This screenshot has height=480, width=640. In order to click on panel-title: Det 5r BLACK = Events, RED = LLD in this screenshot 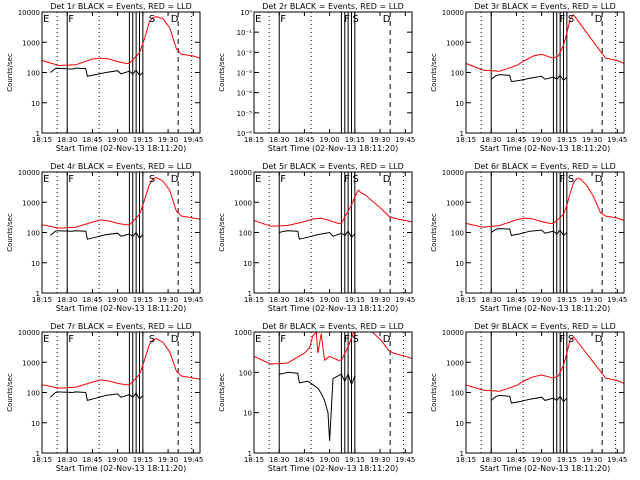, I will do `click(333, 166)`.